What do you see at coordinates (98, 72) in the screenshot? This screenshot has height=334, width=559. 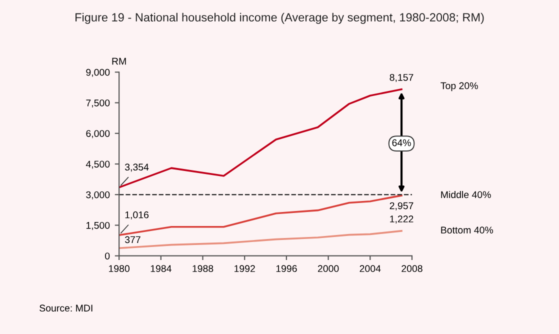 I see `y-tick-label: 9,000` at bounding box center [98, 72].